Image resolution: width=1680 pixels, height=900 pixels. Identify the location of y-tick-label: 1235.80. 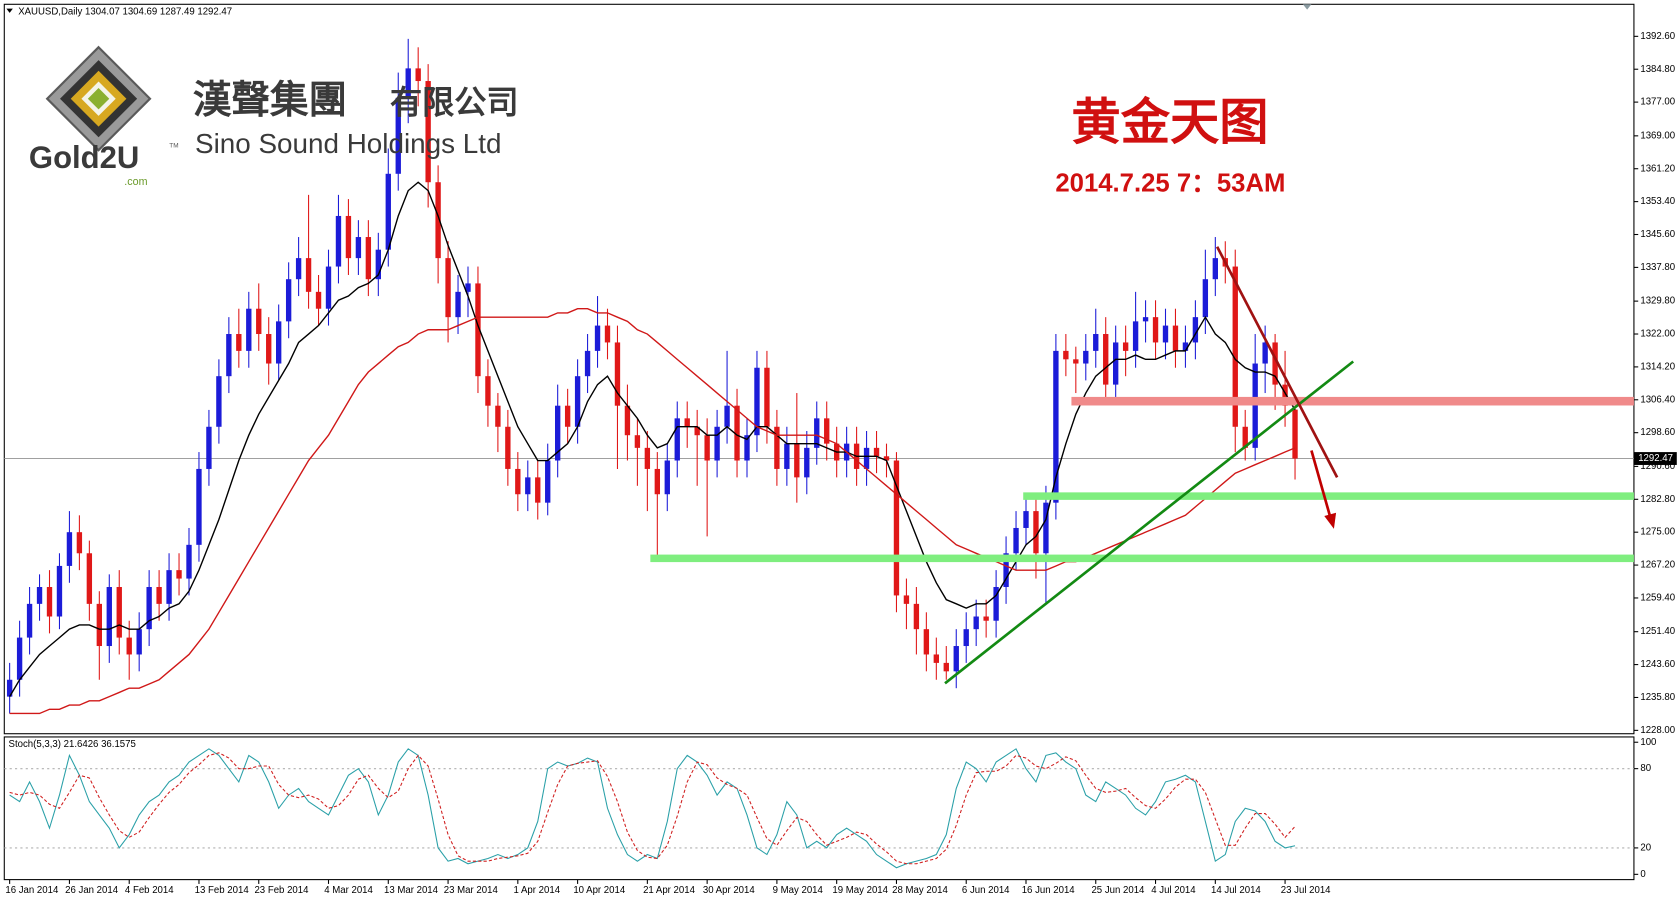
(1657, 697).